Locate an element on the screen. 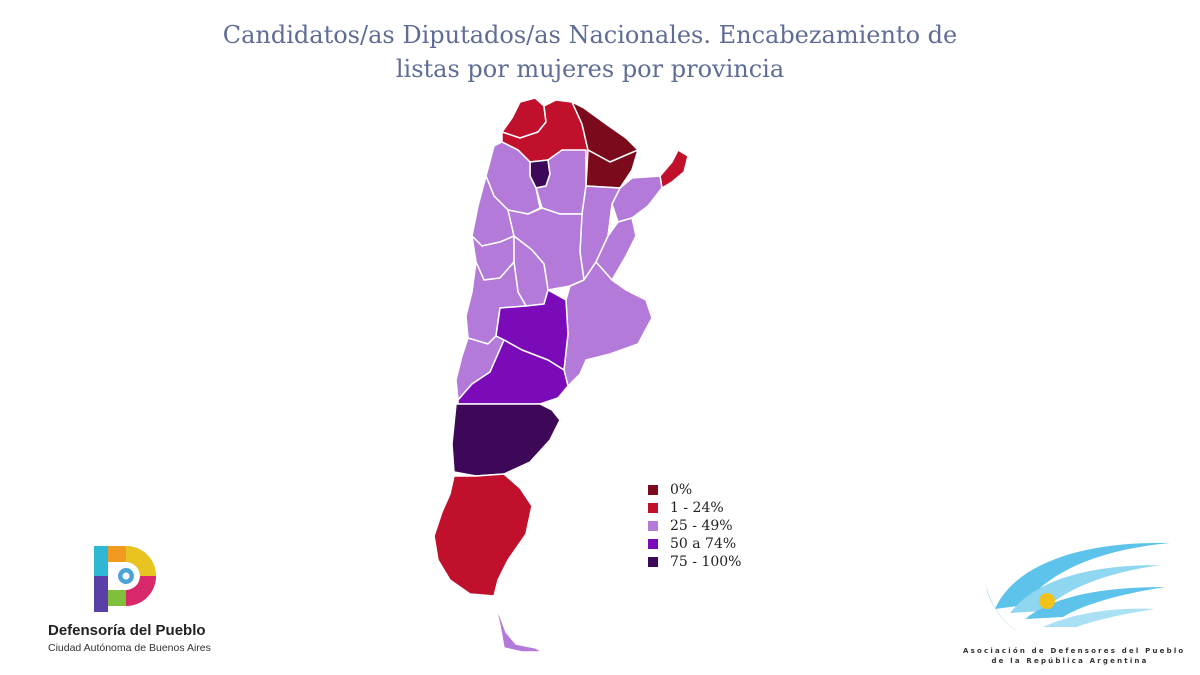 Image resolution: width=1200 pixels, height=675 pixels. defensoria-p-icon is located at coordinates (125, 579).